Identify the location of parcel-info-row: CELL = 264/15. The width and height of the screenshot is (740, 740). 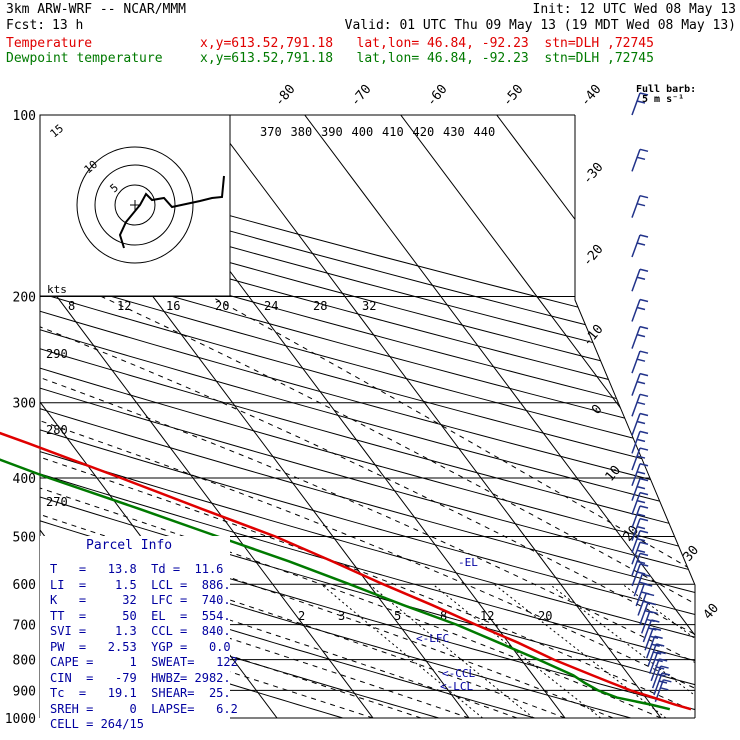
(97, 724).